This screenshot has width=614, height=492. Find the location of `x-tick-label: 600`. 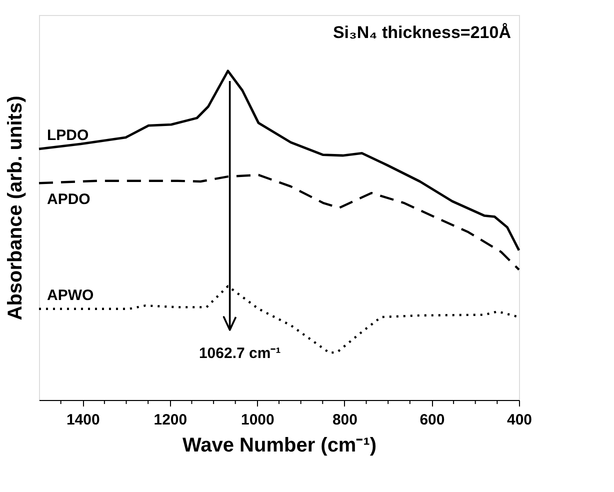

x-tick-label: 600 is located at coordinates (432, 420).